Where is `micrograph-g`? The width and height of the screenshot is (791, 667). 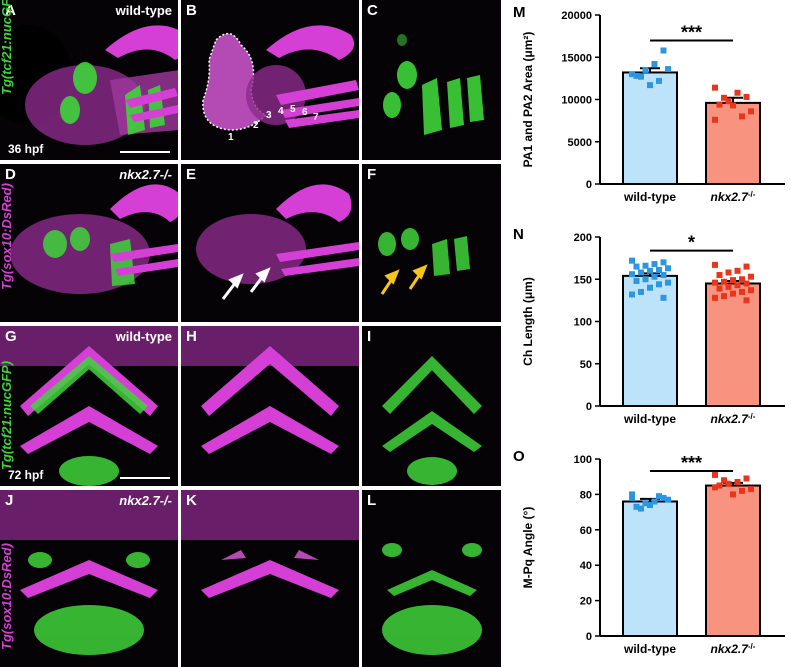
micrograph-g is located at coordinates (89, 406).